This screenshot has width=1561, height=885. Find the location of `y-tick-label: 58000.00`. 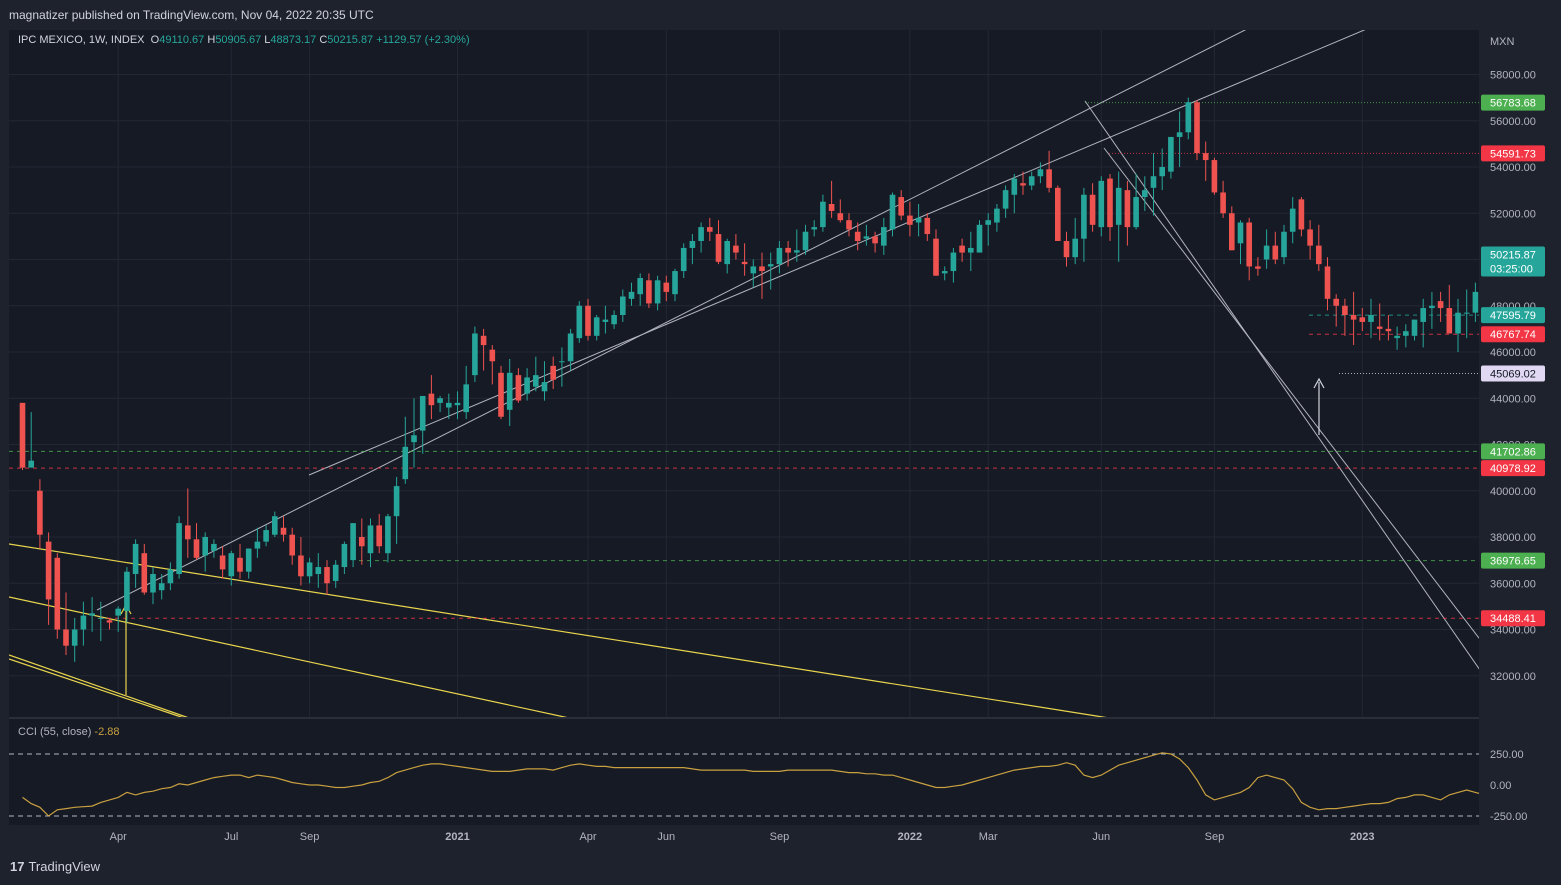

y-tick-label: 58000.00 is located at coordinates (1513, 76).